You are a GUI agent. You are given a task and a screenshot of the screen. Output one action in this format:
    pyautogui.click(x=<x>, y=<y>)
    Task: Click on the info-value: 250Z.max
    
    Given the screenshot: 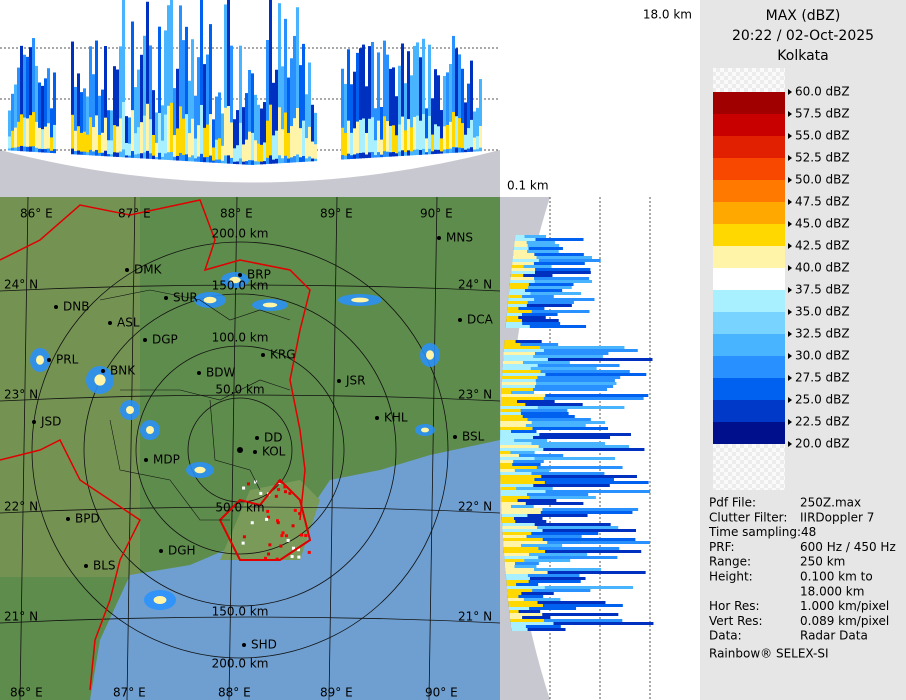 What is the action you would take?
    pyautogui.click(x=830, y=503)
    